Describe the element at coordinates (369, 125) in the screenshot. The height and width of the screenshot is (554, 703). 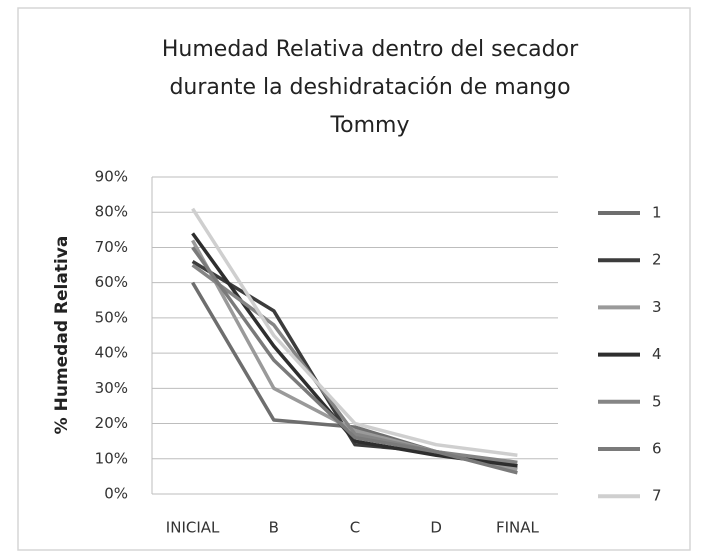
I see `chart-title: Tommy` at that location.